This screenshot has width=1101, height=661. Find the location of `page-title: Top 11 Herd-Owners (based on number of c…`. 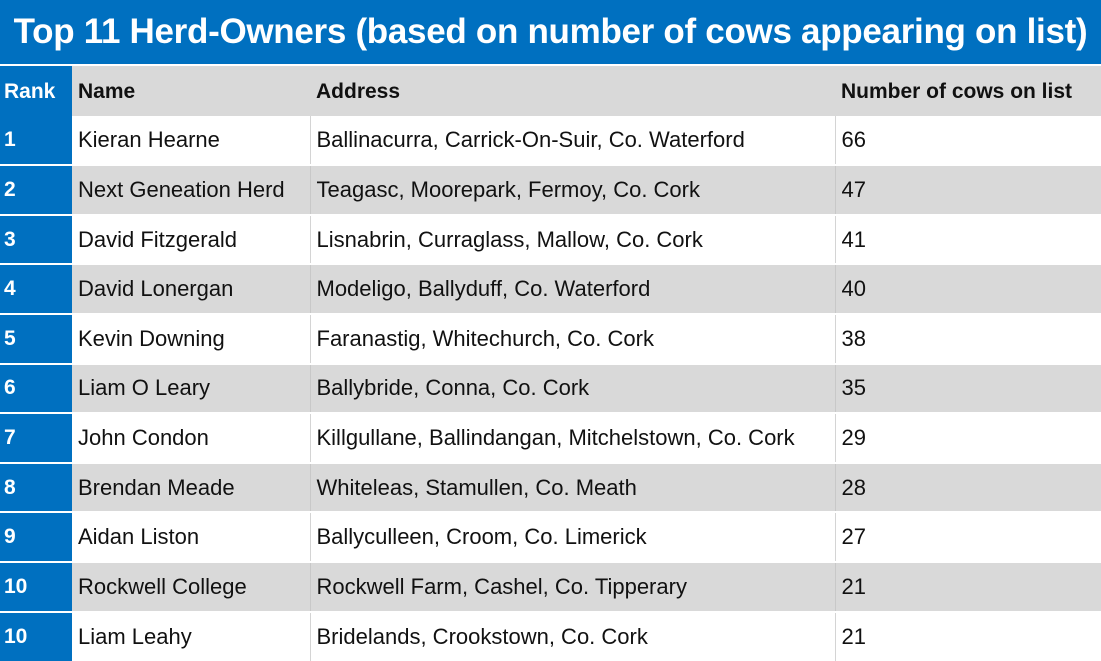

page-title: Top 11 Herd-Owners (based on number of c… is located at coordinates (550, 31).